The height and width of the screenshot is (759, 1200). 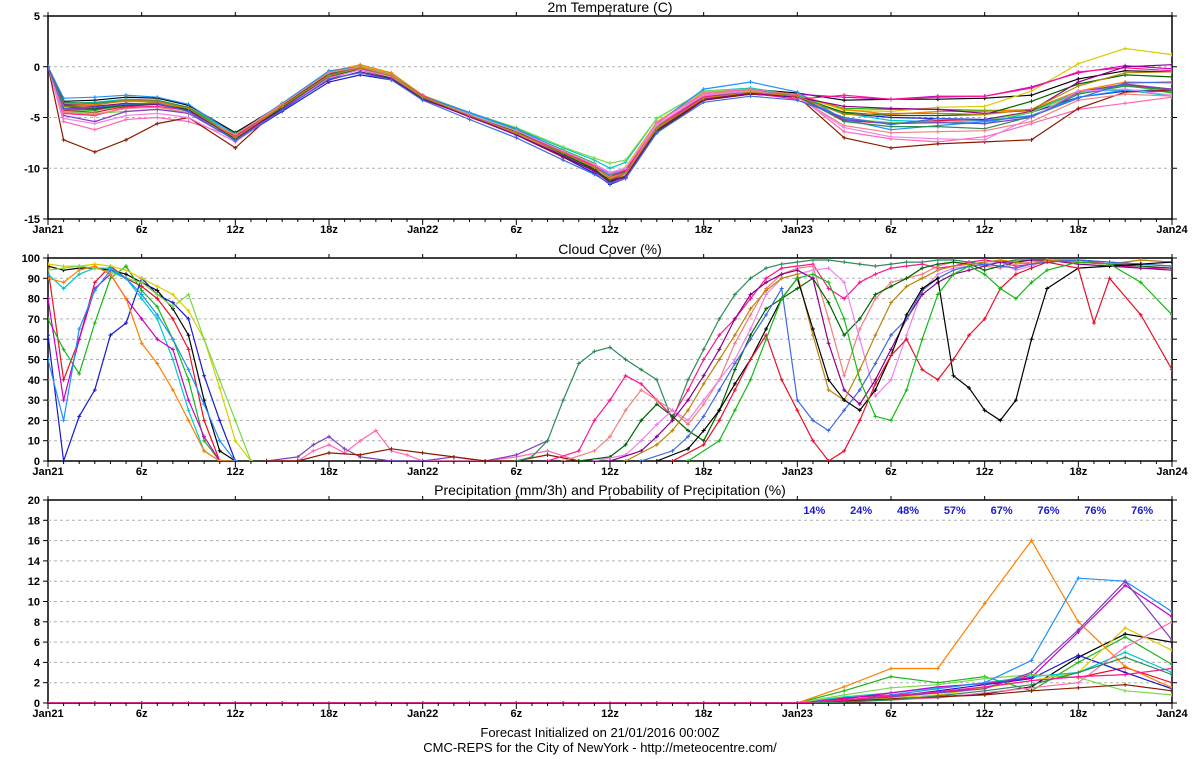 I want to click on y-tick-label: 90, so click(x=34, y=279).